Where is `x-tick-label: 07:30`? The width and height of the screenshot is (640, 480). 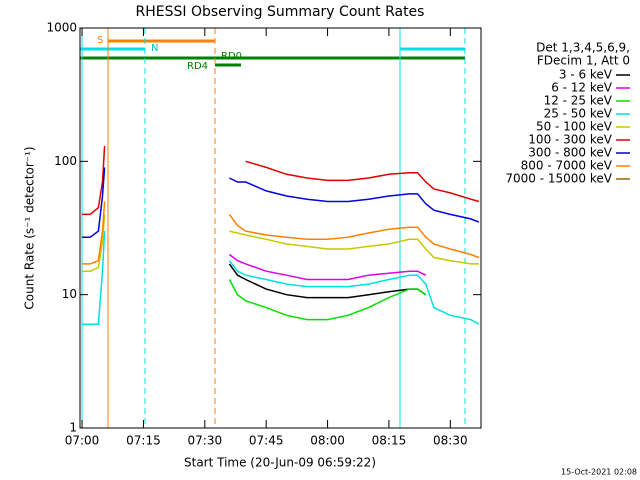 x-tick-label: 07:30 is located at coordinates (205, 441).